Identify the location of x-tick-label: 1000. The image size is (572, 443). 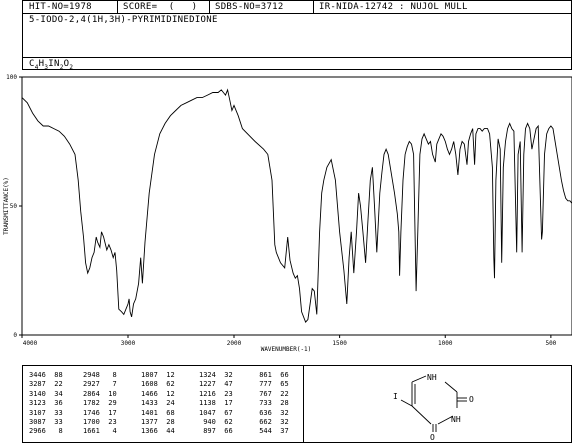
(445, 343).